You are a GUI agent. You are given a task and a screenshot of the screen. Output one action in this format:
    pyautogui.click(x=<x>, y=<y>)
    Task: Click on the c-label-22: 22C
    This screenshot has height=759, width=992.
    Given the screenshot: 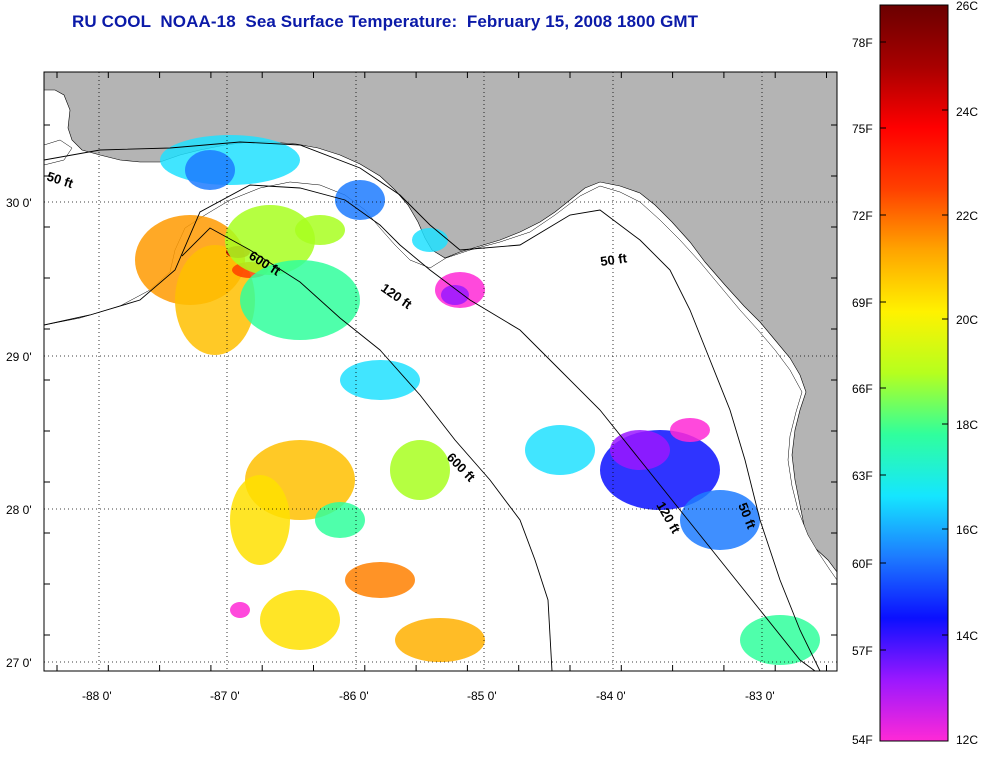 What is the action you would take?
    pyautogui.click(x=967, y=216)
    